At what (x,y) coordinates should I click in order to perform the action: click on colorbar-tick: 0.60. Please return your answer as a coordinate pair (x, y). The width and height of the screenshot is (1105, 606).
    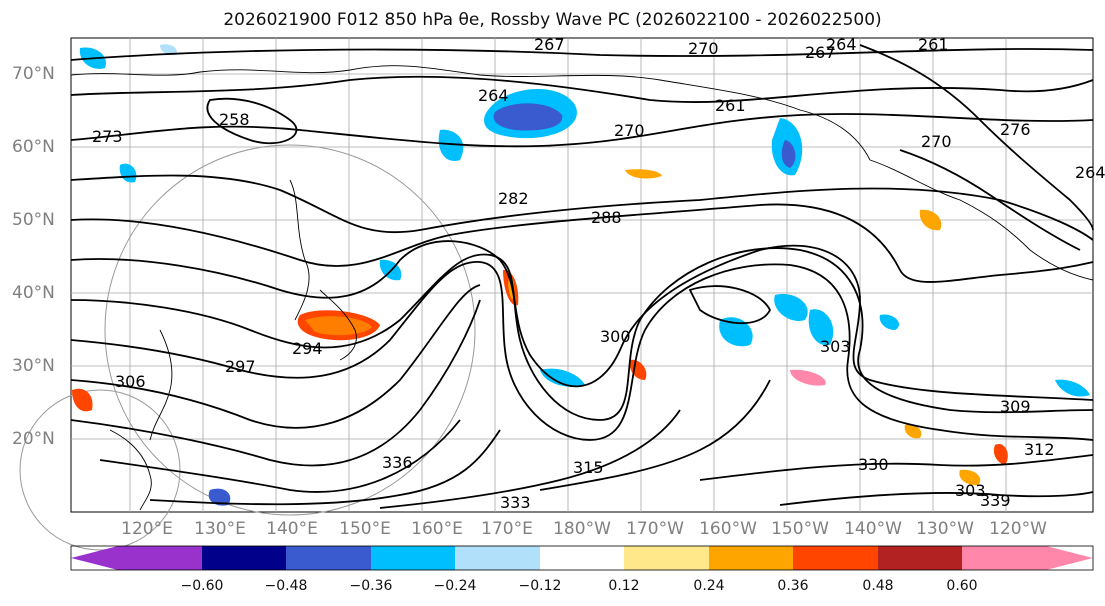
    Looking at the image, I should click on (962, 586).